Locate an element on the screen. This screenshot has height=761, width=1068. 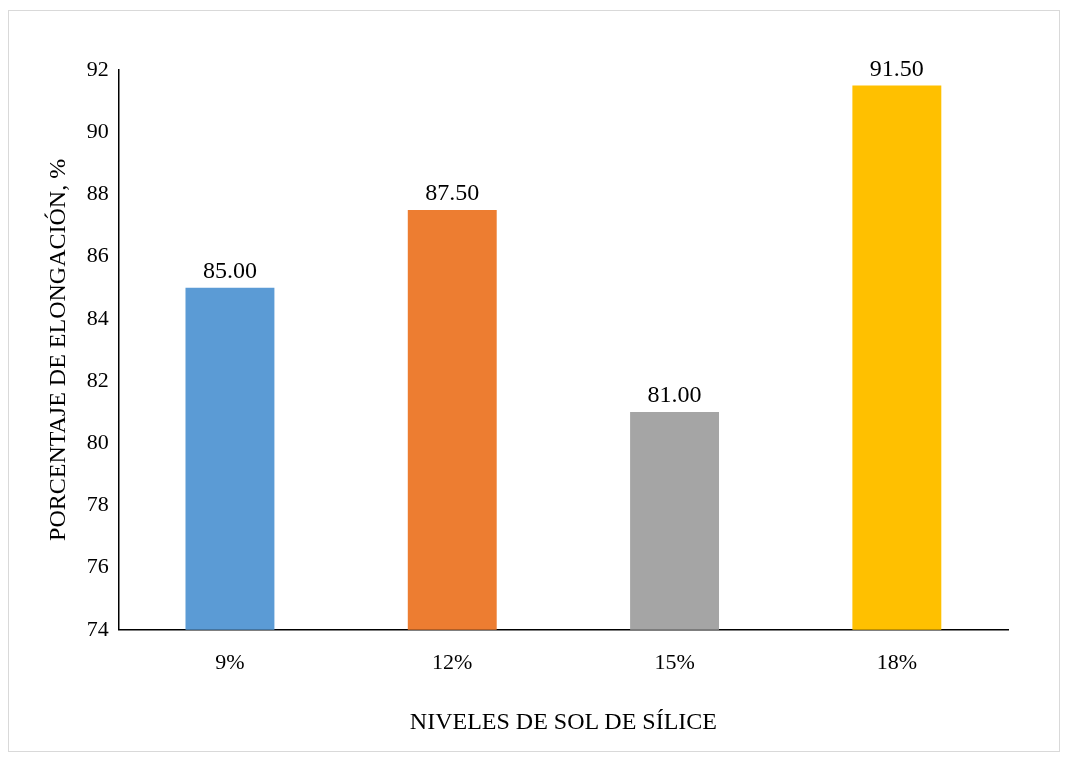
y-tick-label: 86 is located at coordinates (97, 255).